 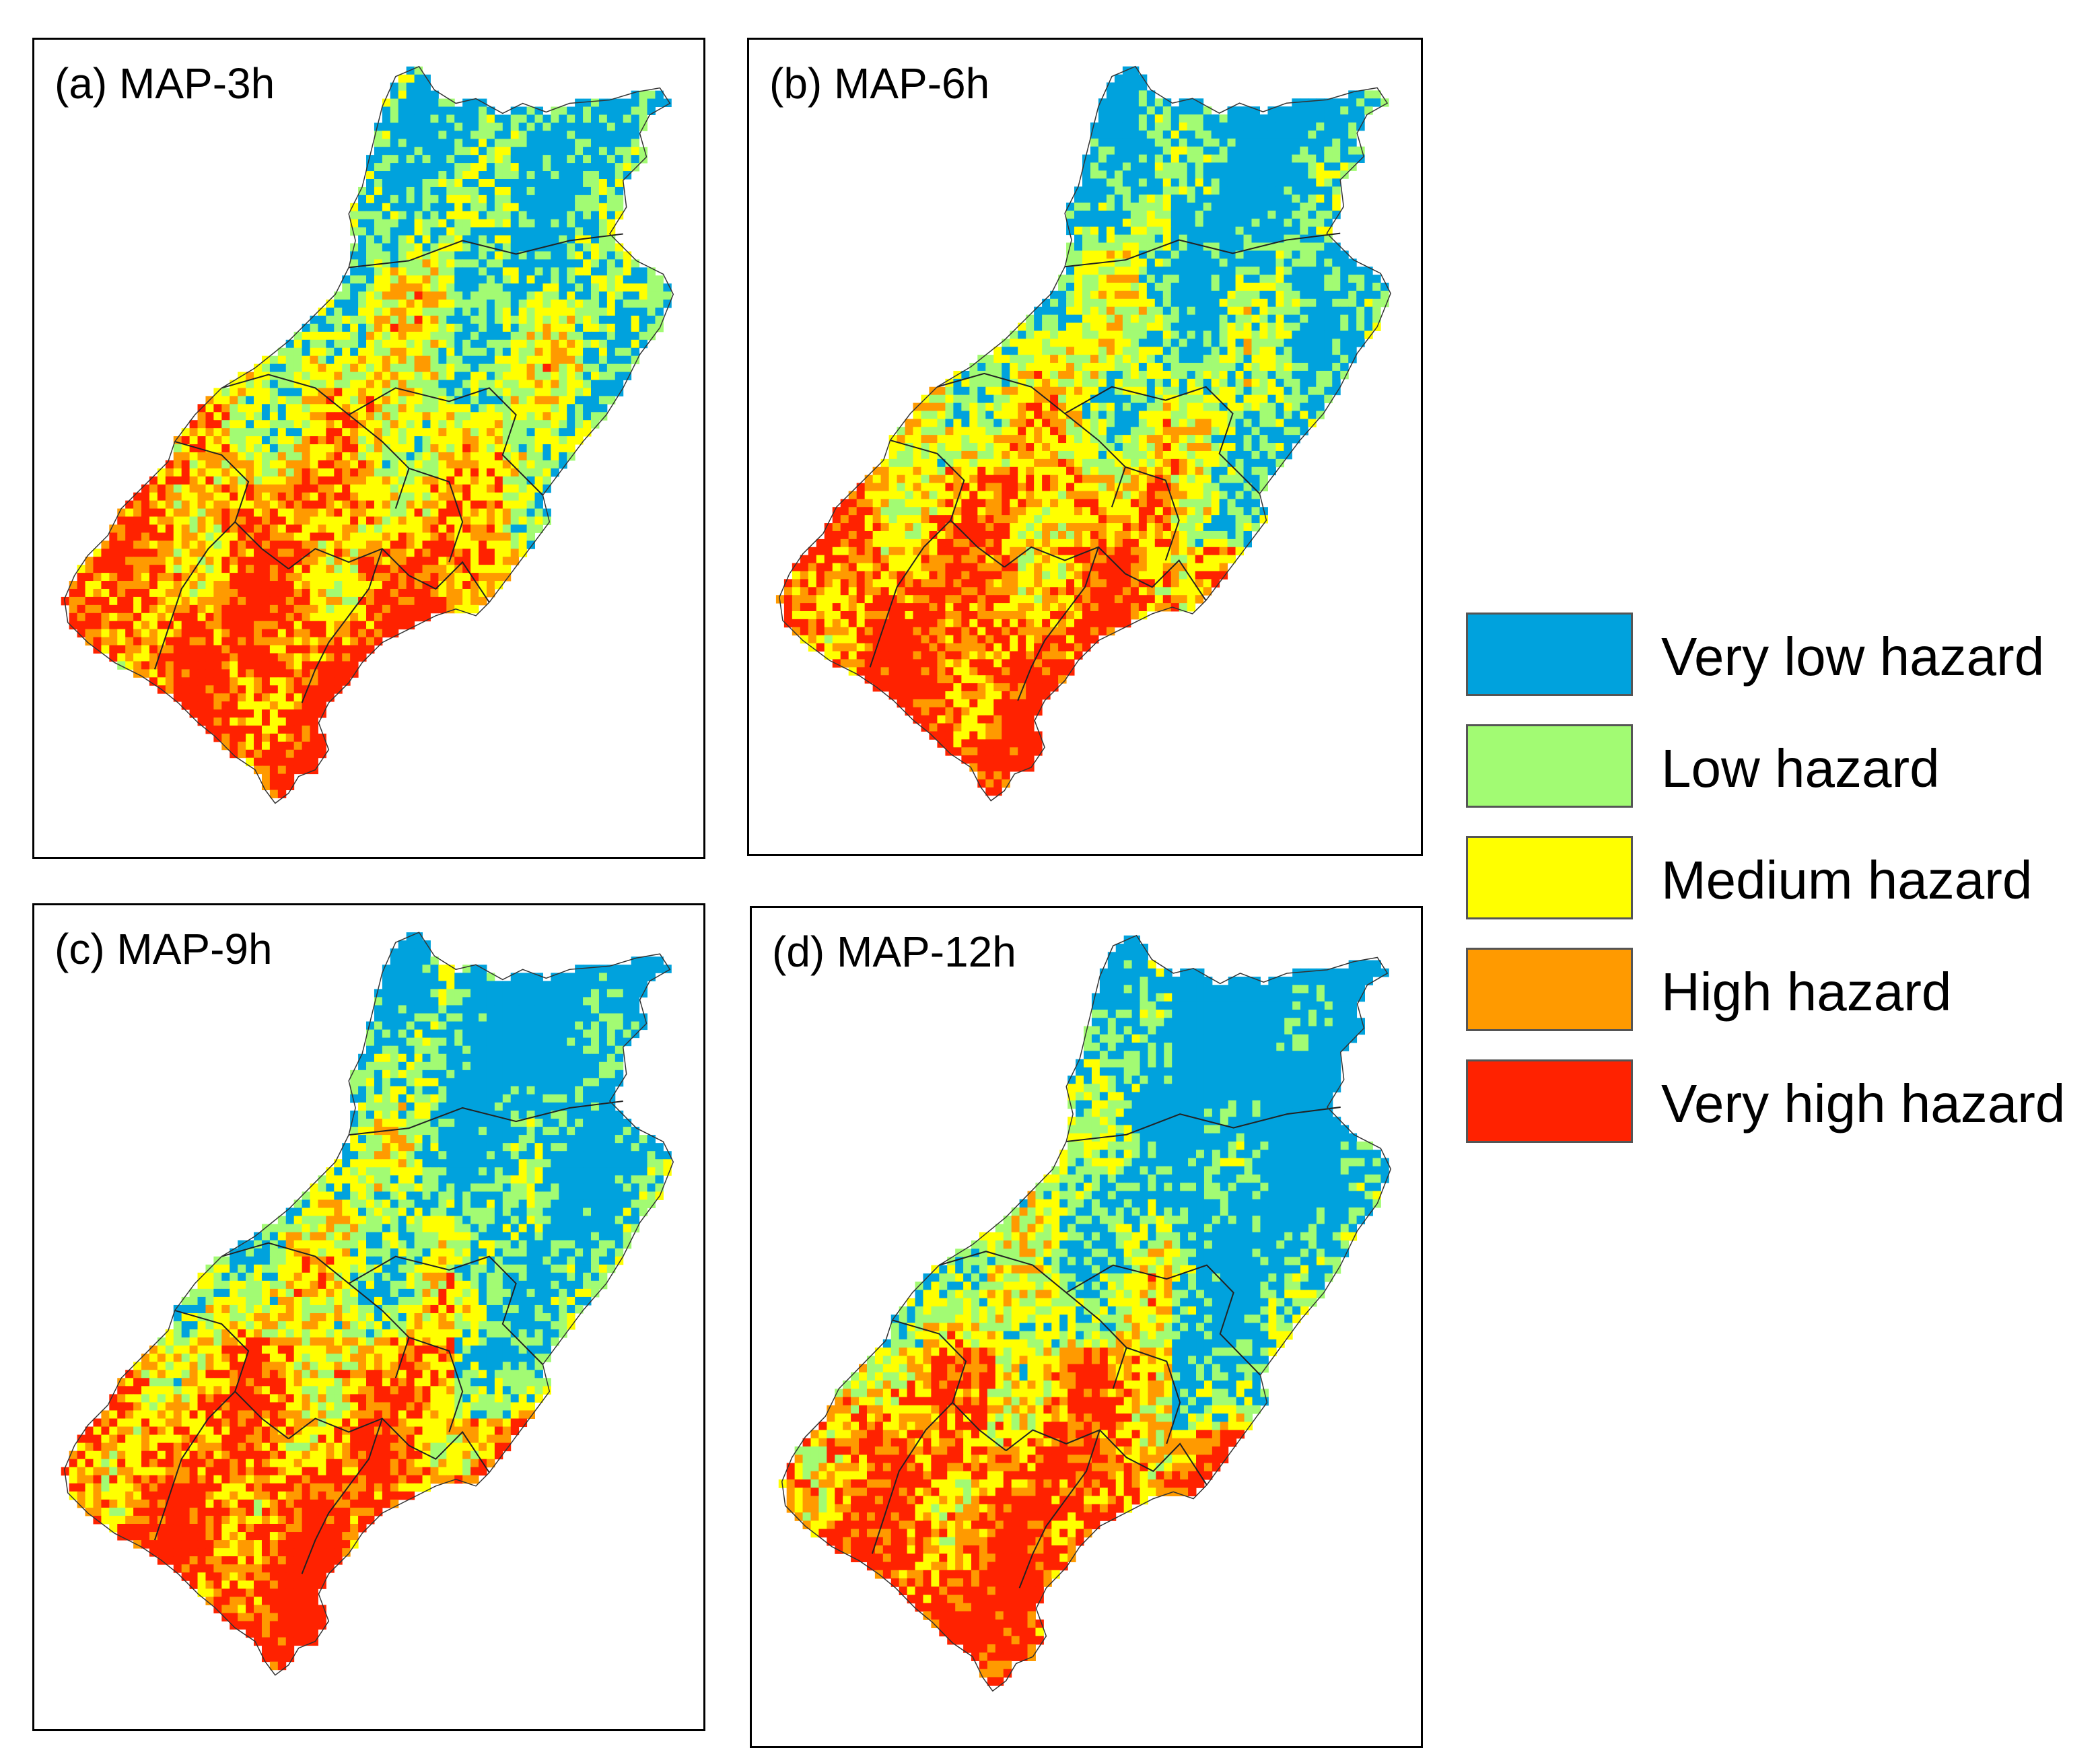 What do you see at coordinates (1550, 877) in the screenshot?
I see `legend-swatch-medium` at bounding box center [1550, 877].